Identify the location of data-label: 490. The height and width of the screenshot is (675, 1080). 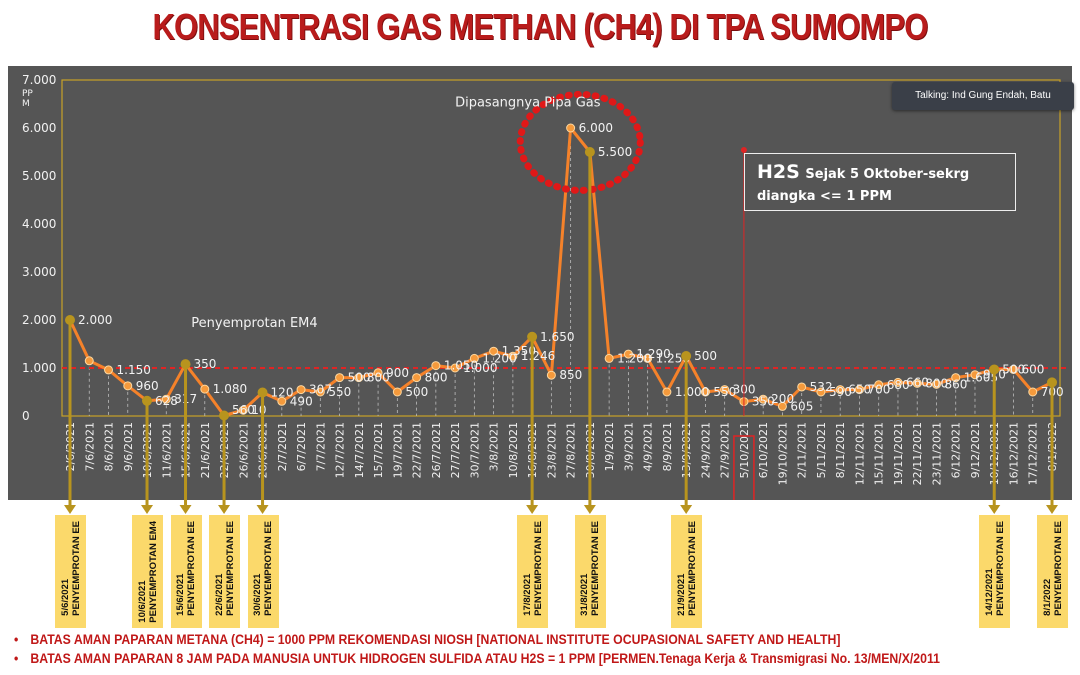
(301, 401).